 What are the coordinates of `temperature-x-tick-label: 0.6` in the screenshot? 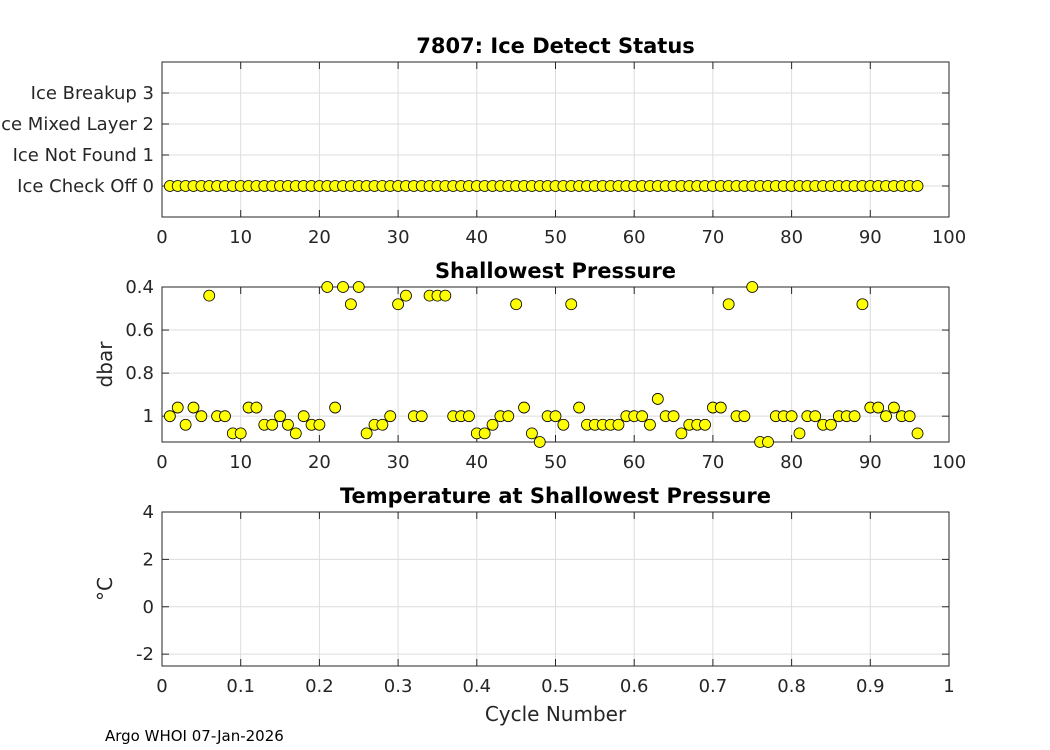 It's located at (634, 686).